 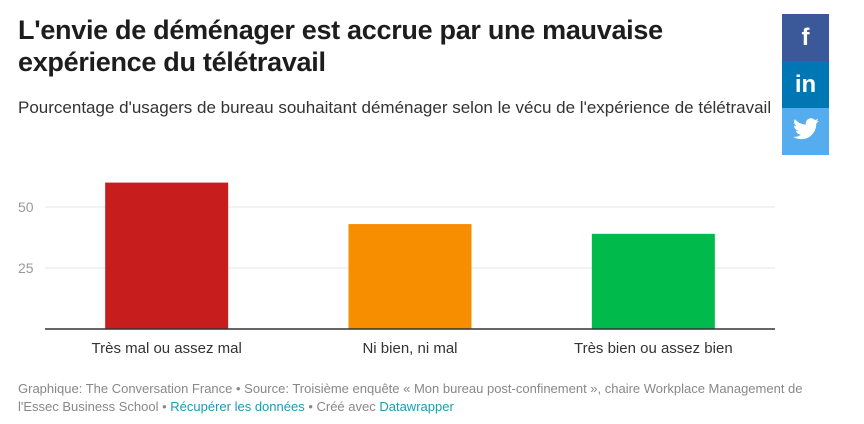 What do you see at coordinates (416, 406) in the screenshot?
I see `datawrapper-link: Datawrapper` at bounding box center [416, 406].